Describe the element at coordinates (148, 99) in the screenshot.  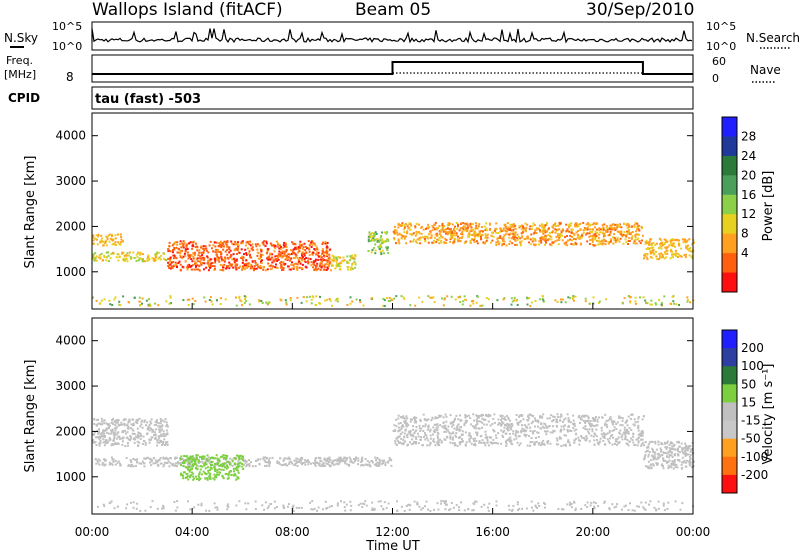
I see `cpid-value: tau (fast) -503` at that location.